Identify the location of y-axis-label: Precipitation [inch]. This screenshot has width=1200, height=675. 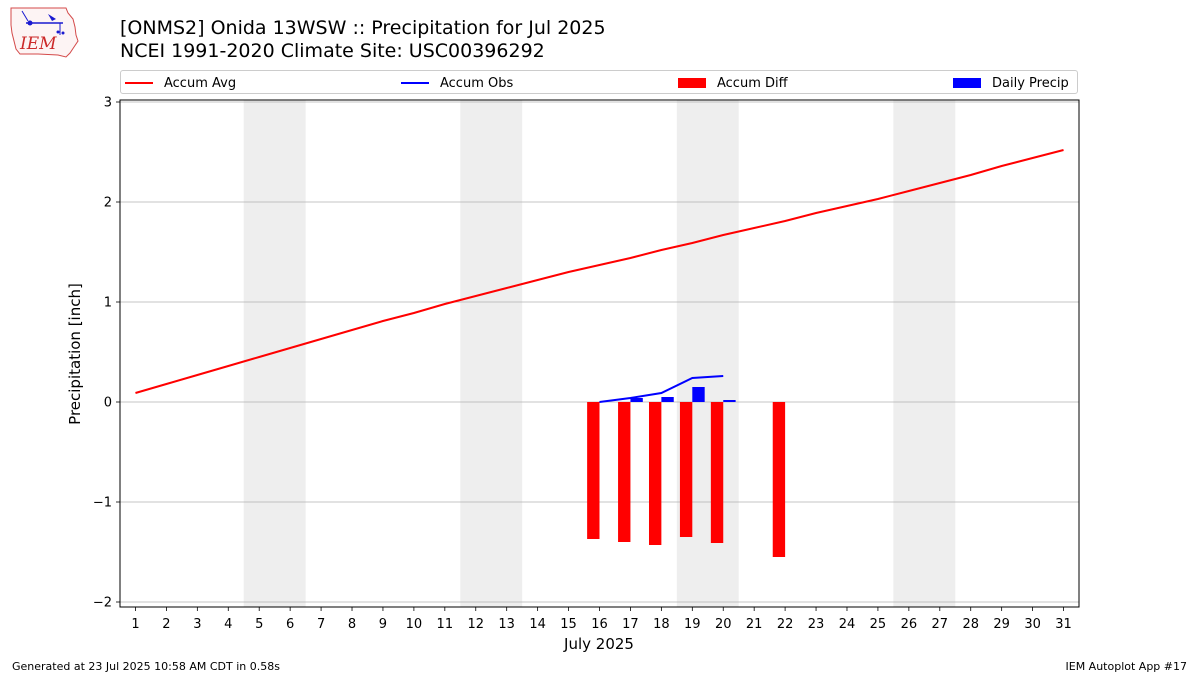
(75, 354).